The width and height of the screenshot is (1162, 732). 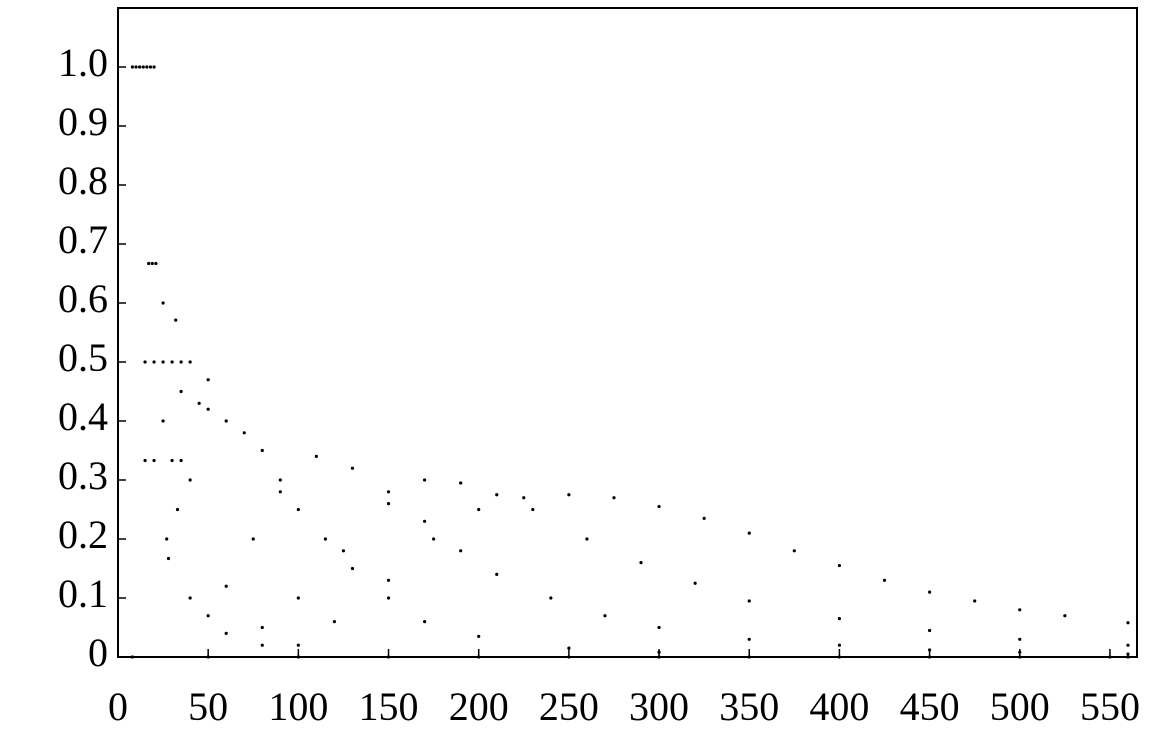 What do you see at coordinates (83, 475) in the screenshot?
I see `y-tick-label: 0.3` at bounding box center [83, 475].